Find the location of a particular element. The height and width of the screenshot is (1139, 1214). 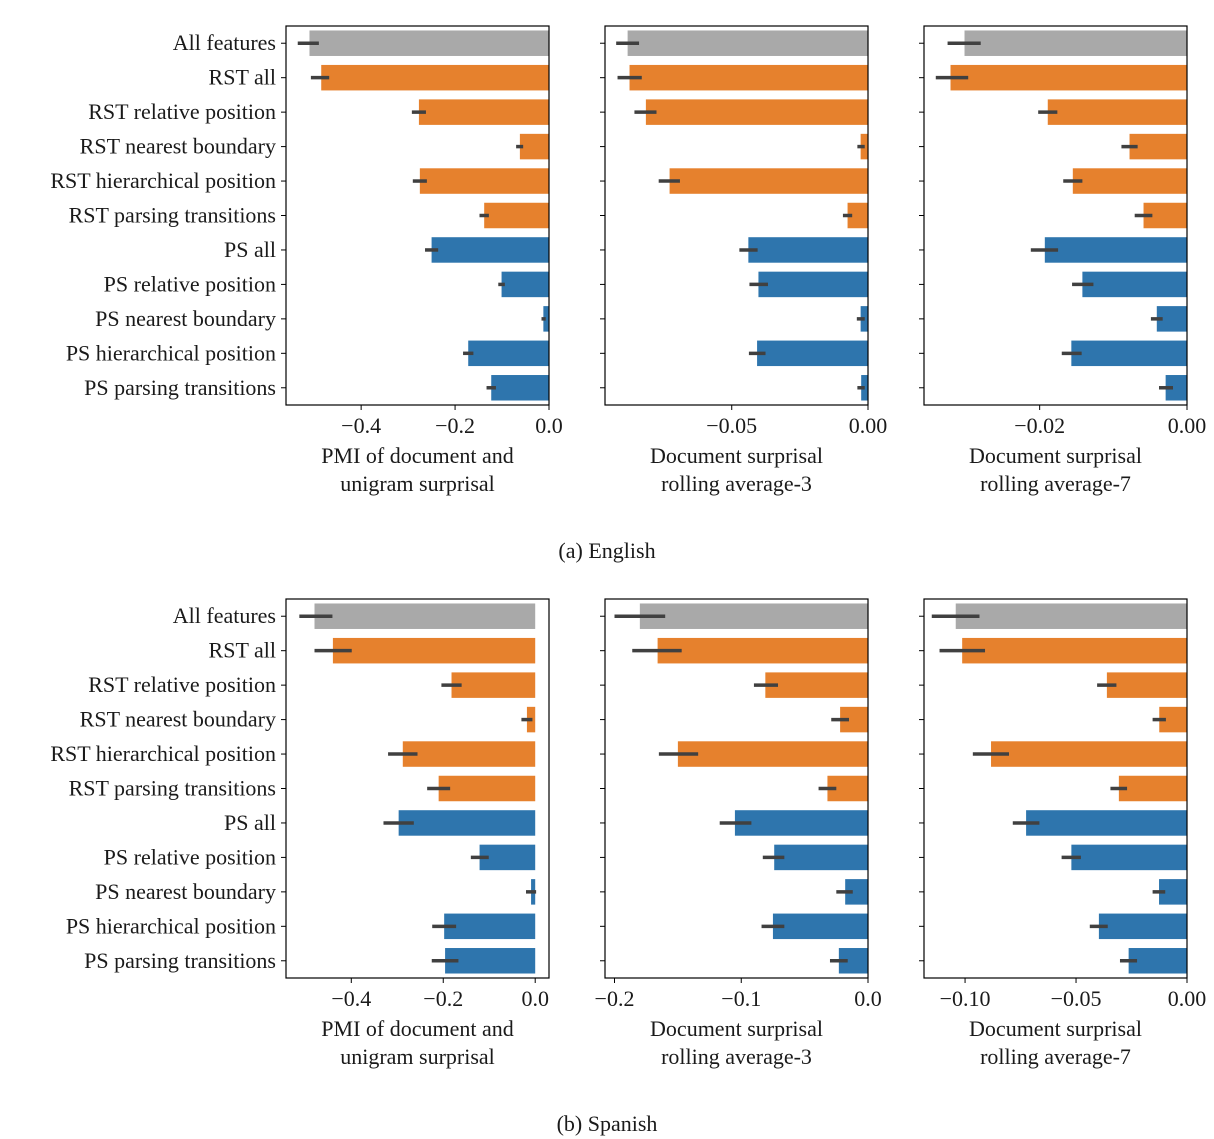

x-axis-label: rolling average-3 is located at coordinates (736, 1056).